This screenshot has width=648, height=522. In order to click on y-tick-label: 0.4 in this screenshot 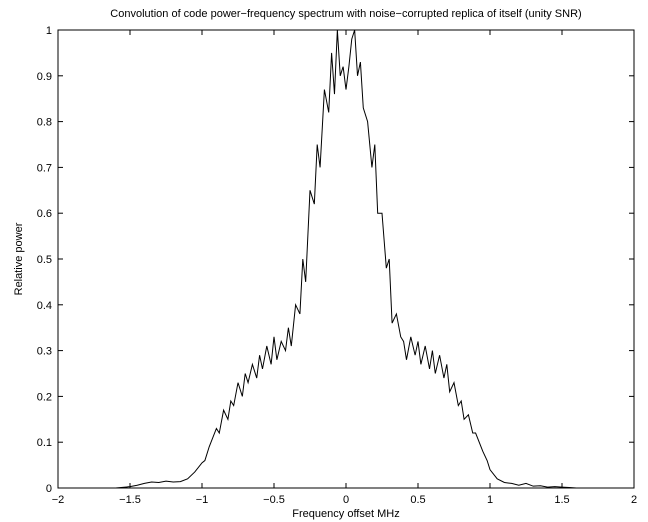, I will do `click(44, 306)`.